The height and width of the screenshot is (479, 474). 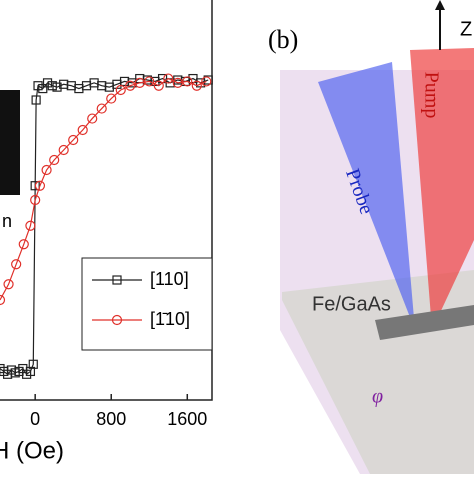 What do you see at coordinates (424, 322) in the screenshot?
I see `sample` at bounding box center [424, 322].